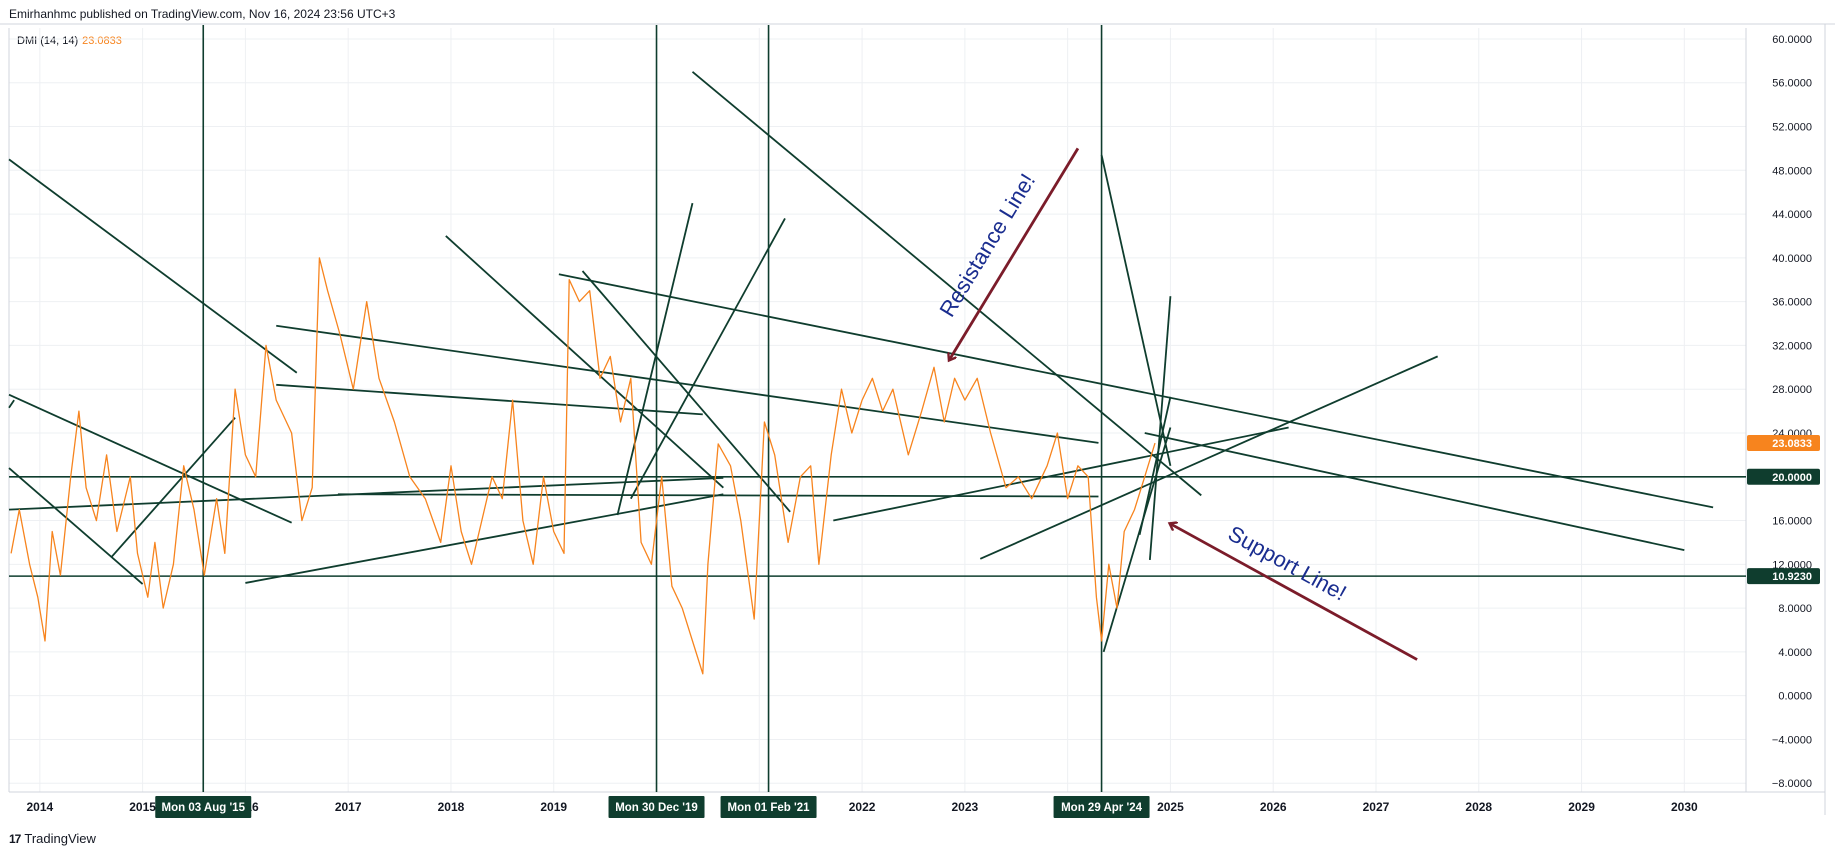 Image resolution: width=1835 pixels, height=857 pixels. Describe the element at coordinates (1581, 807) in the screenshot. I see `x-tick-label: 2029` at that location.